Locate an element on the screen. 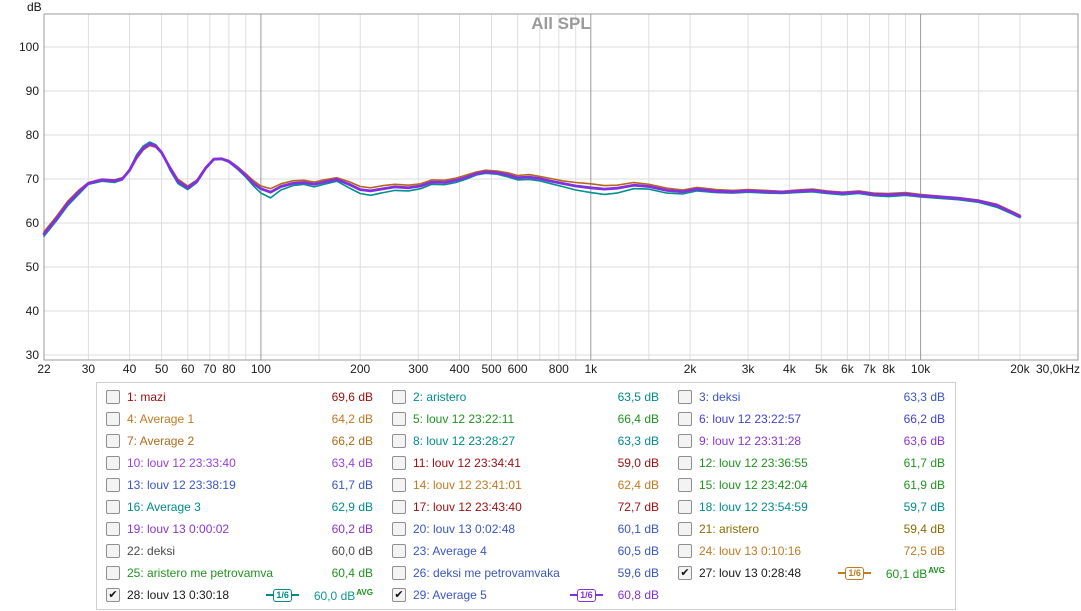 The image size is (1081, 611). measurement-label: 5: louv 12 23:22:11 is located at coordinates (464, 419).